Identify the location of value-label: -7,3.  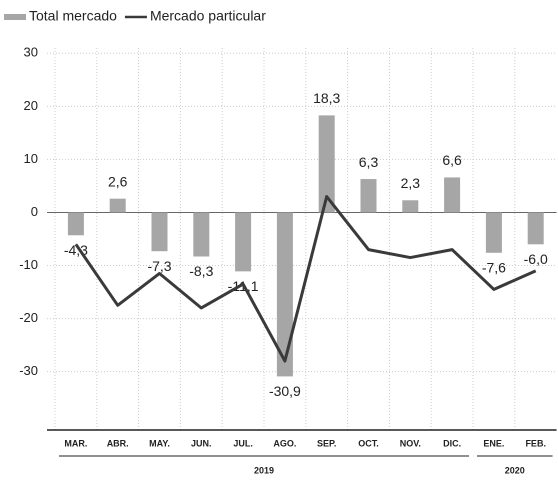
(159, 266).